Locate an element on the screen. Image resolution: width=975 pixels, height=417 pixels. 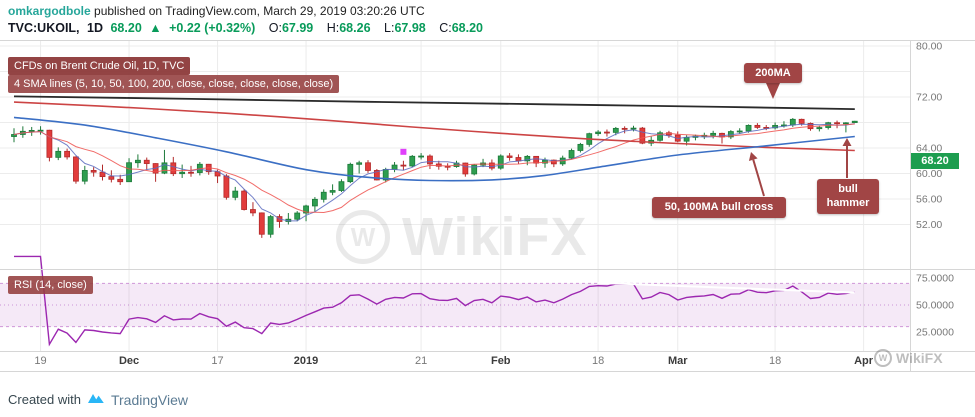
last-price: 68.20 is located at coordinates (126, 28).